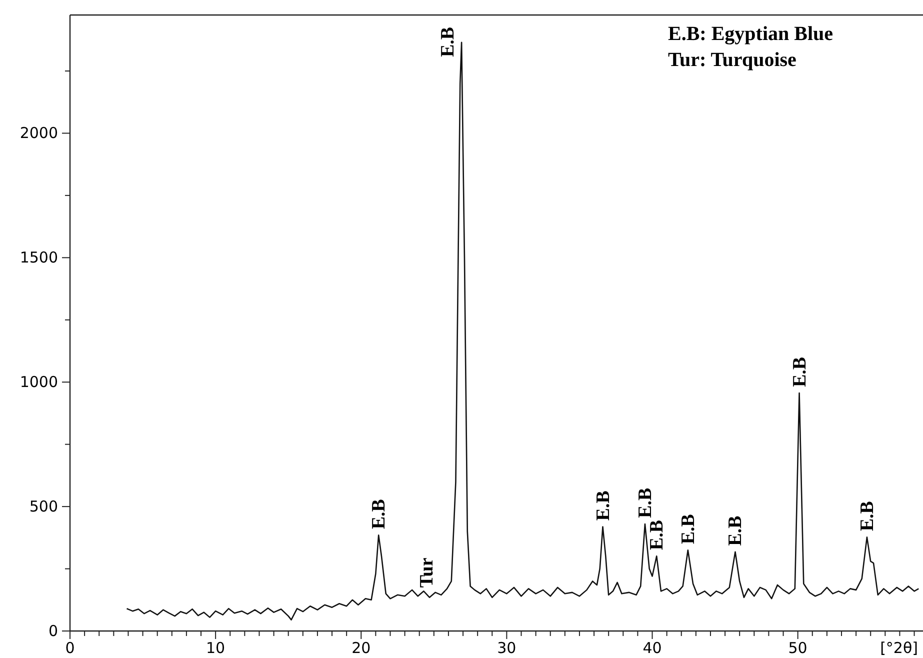  What do you see at coordinates (39, 257) in the screenshot?
I see `y-tick-label: 1500` at bounding box center [39, 257].